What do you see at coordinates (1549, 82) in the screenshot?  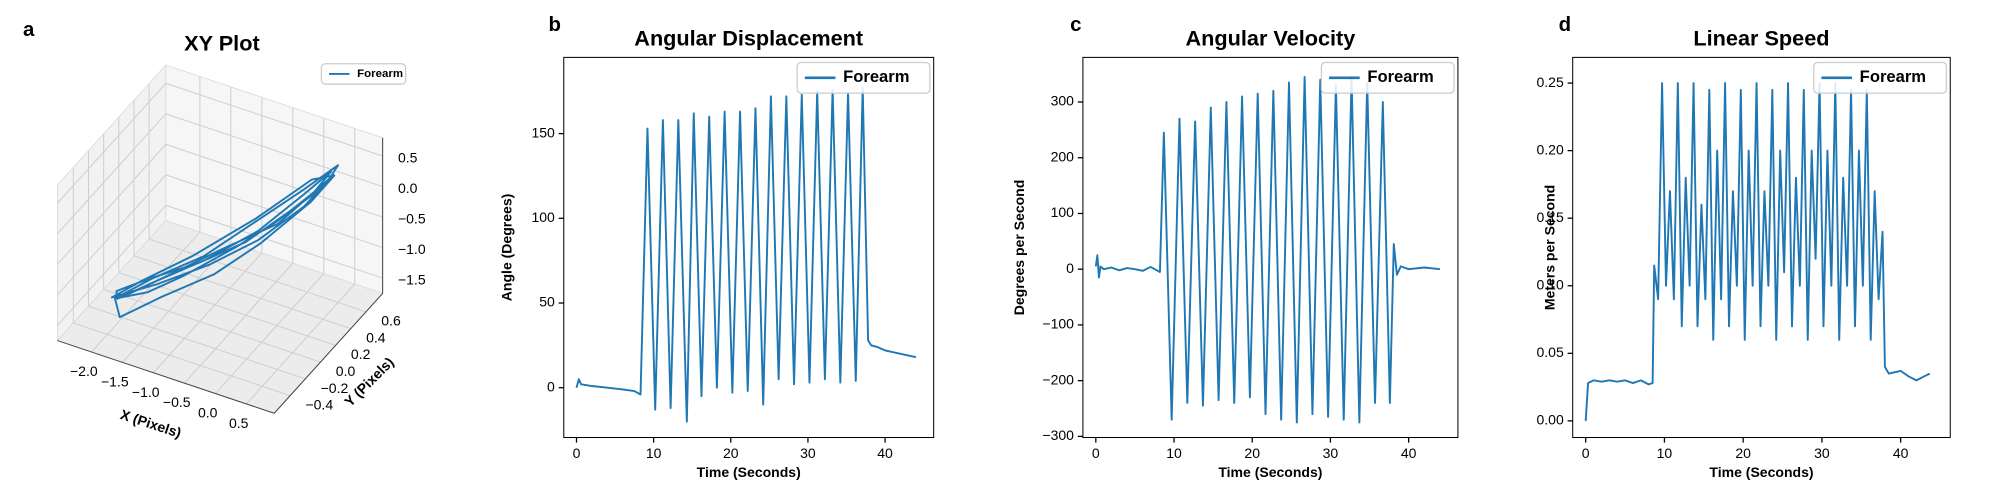 I see `y-tick-label: 0.25` at bounding box center [1549, 82].